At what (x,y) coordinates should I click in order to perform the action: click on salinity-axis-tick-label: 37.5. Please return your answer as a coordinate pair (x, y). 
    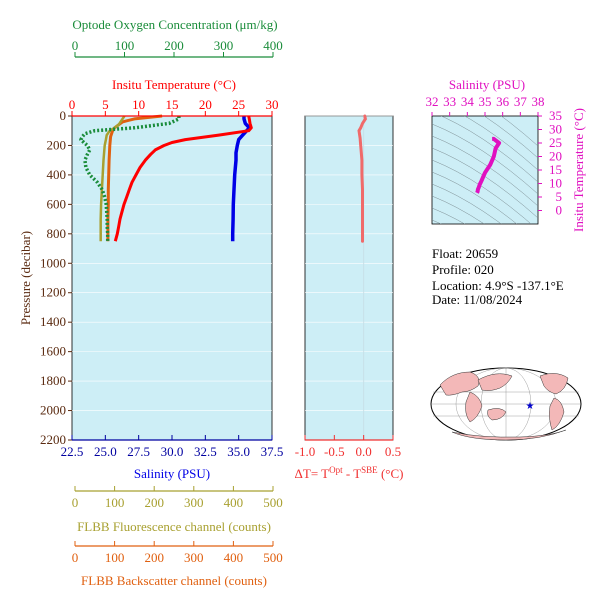
    Looking at the image, I should click on (272, 451).